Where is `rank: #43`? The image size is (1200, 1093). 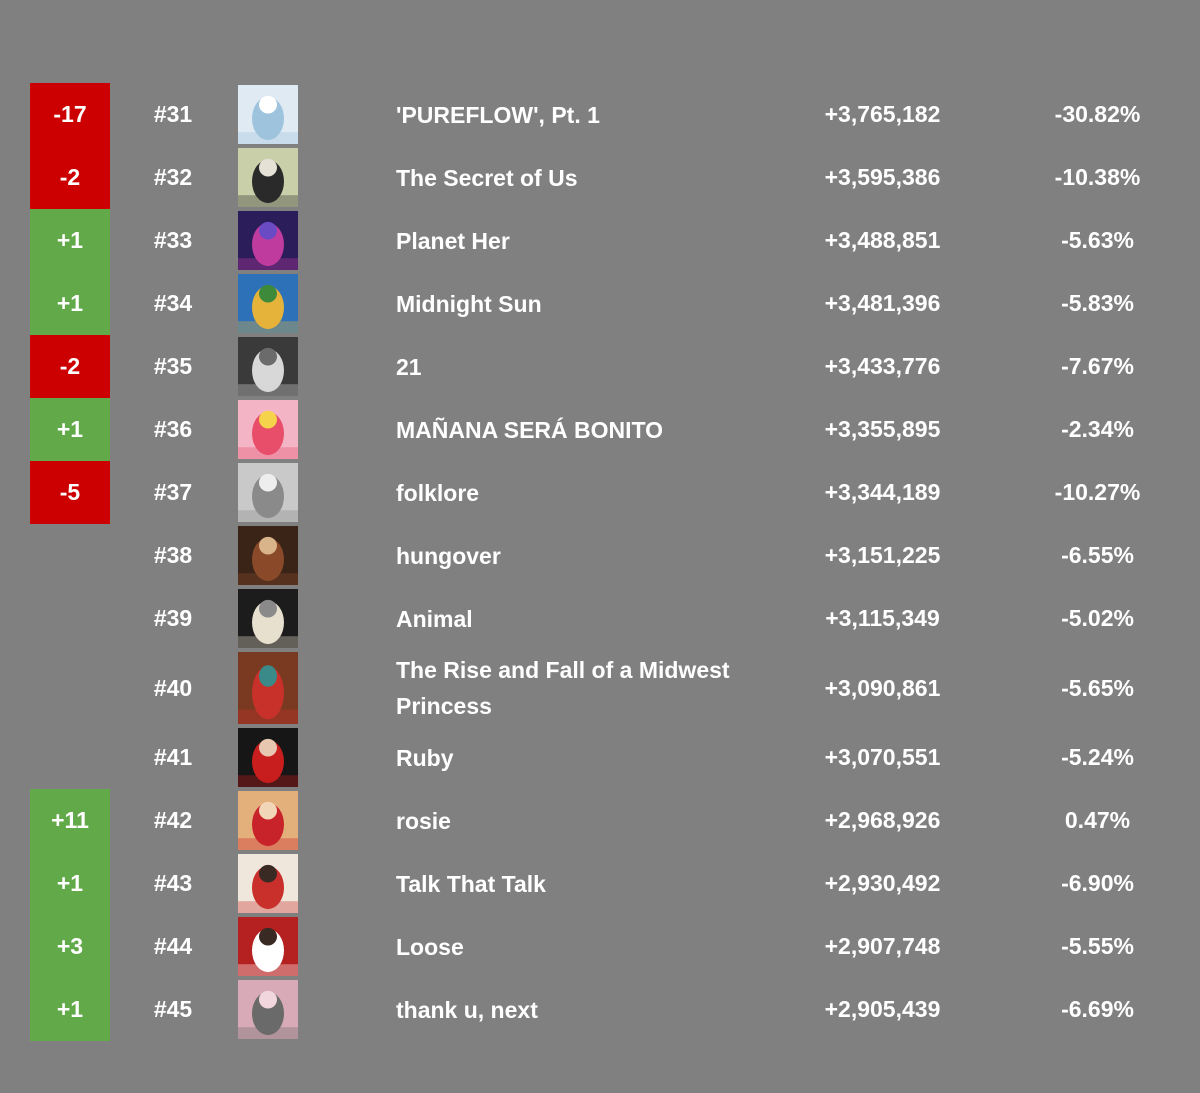
rank: #43 is located at coordinates (173, 883).